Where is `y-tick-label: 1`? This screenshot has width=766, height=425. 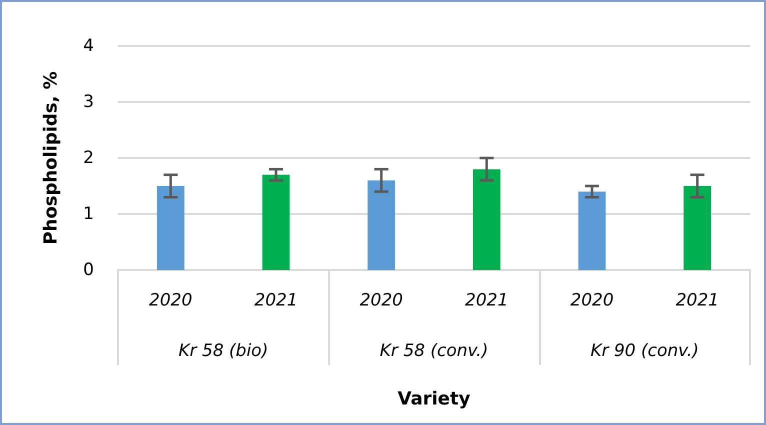
y-tick-label: 1 is located at coordinates (88, 214).